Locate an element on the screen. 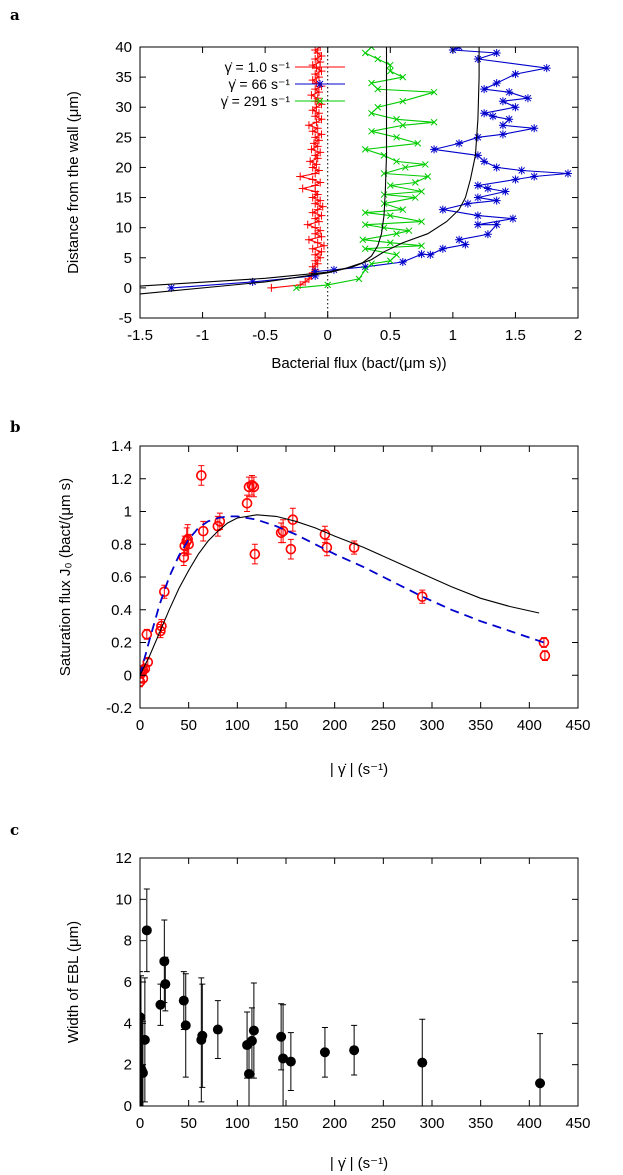 This screenshot has width=623, height=1175. x-tick-label: 150 is located at coordinates (285, 1123).